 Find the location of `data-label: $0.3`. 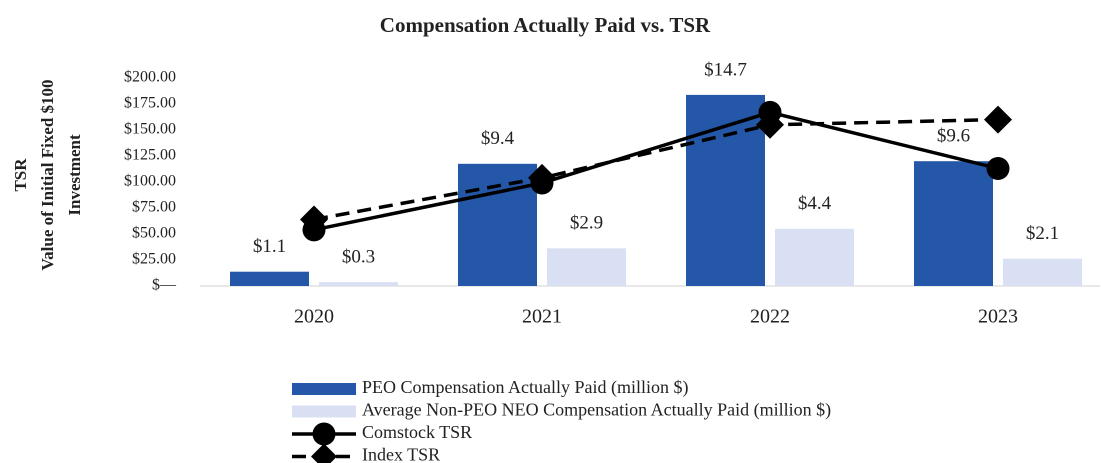

data-label: $0.3 is located at coordinates (358, 256).